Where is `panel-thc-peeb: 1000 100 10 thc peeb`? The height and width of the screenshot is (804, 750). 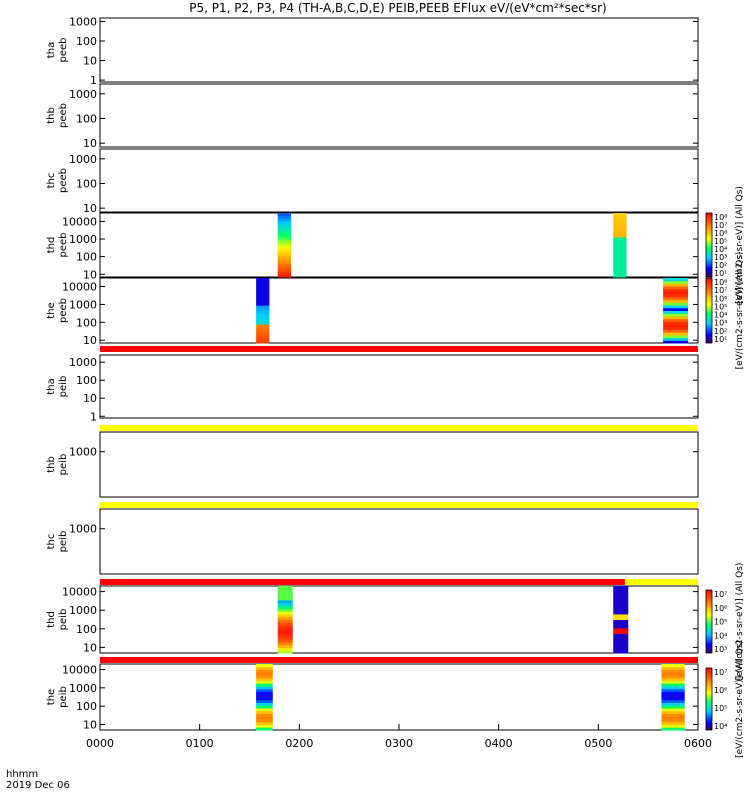 panel-thc-peeb: 1000 100 10 thc peeb is located at coordinates (372, 181).